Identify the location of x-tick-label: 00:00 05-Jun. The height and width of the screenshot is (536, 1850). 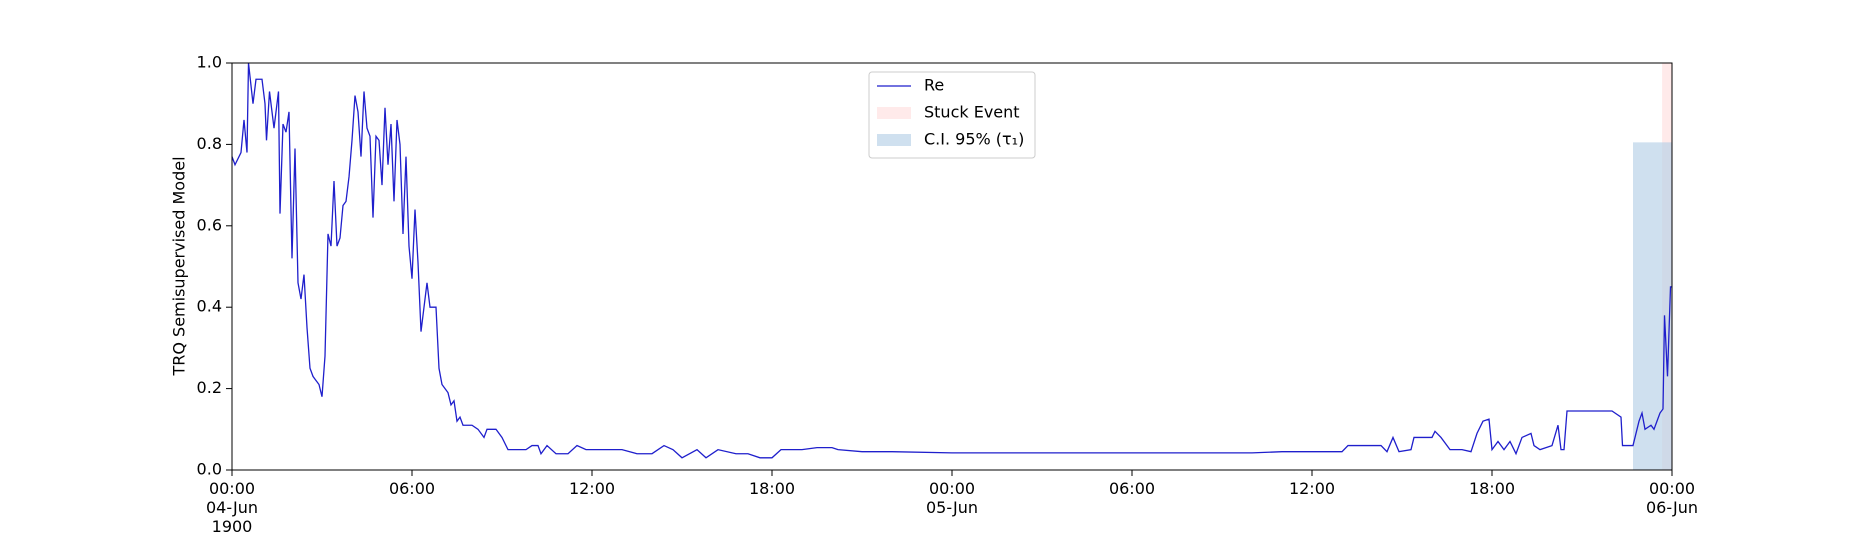
(952, 498).